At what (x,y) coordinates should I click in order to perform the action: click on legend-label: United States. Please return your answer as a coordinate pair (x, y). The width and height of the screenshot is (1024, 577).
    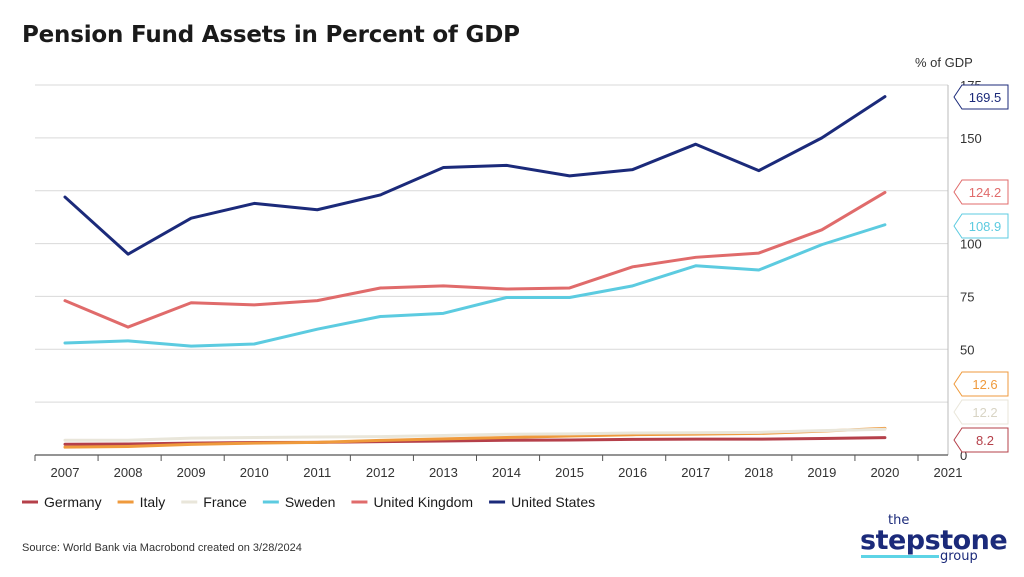
    Looking at the image, I should click on (553, 502).